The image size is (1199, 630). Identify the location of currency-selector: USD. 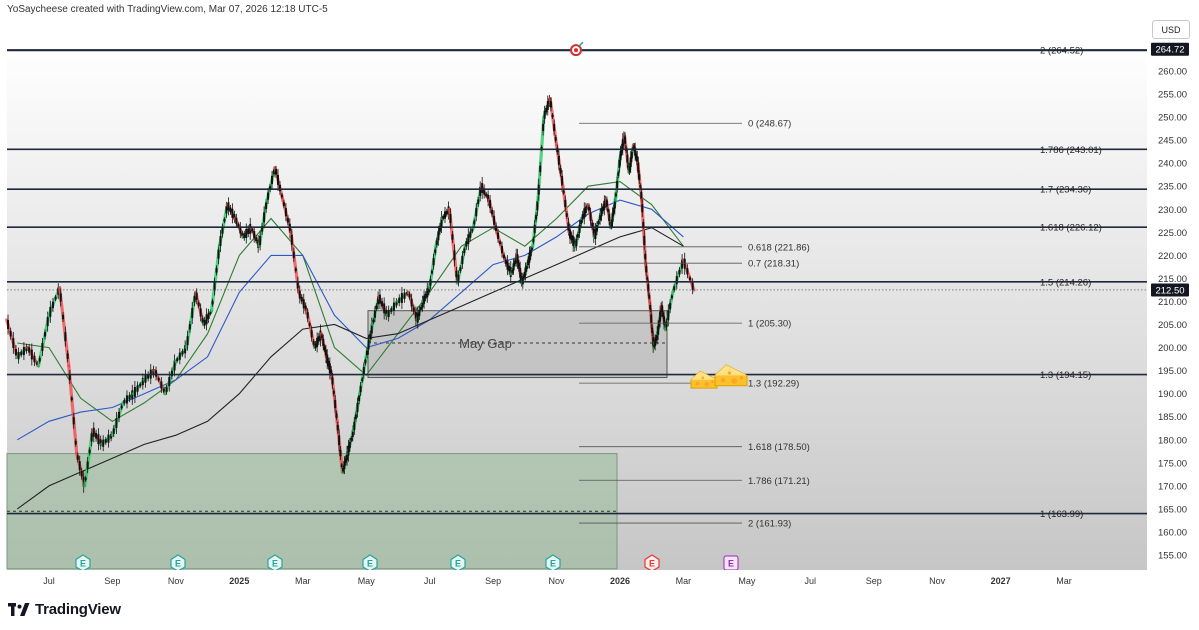
(1171, 29).